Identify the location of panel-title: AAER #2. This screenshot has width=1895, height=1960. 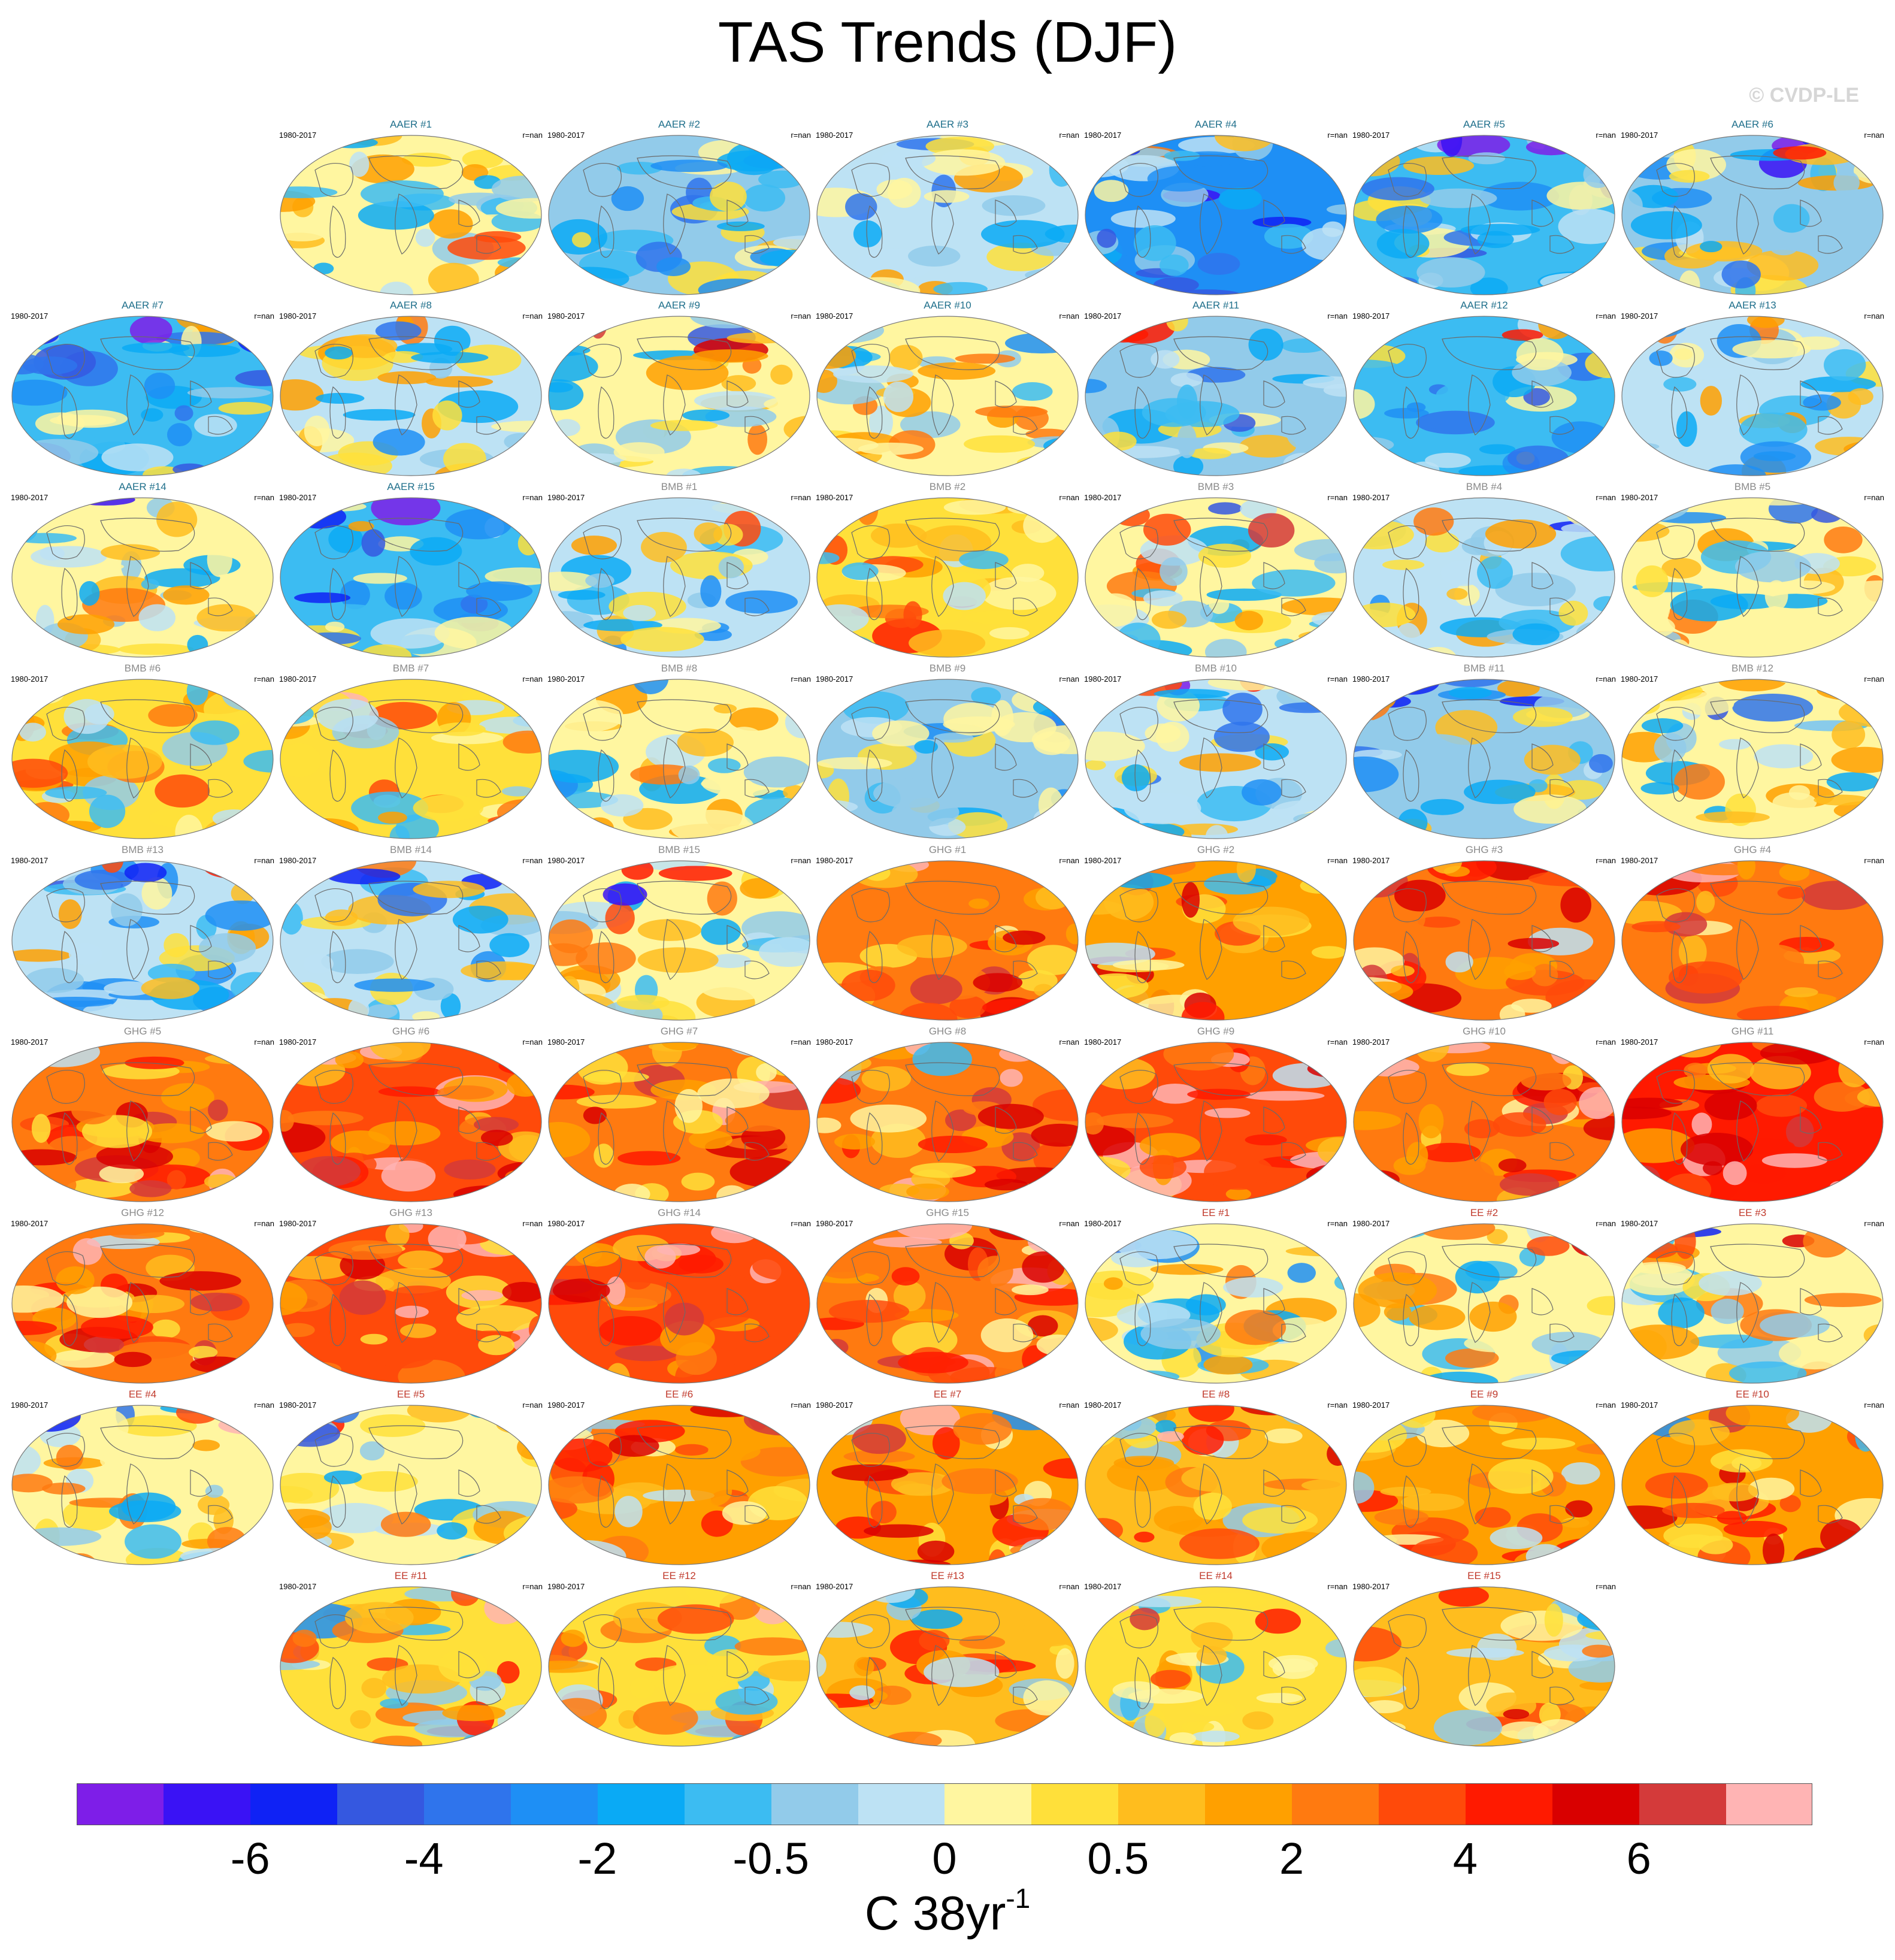
(679, 124).